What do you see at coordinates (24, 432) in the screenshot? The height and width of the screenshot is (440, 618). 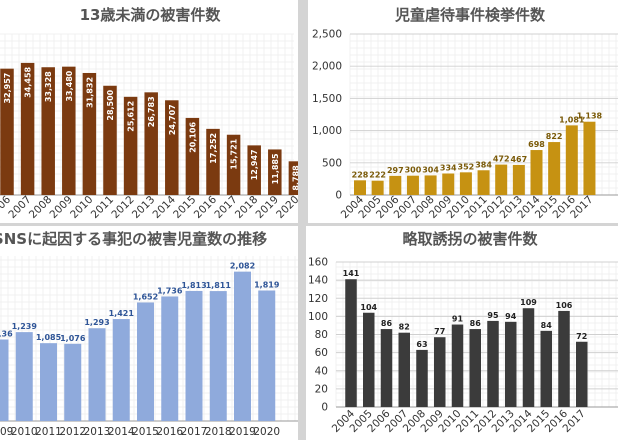 I see `x-tick-label: 2010` at bounding box center [24, 432].